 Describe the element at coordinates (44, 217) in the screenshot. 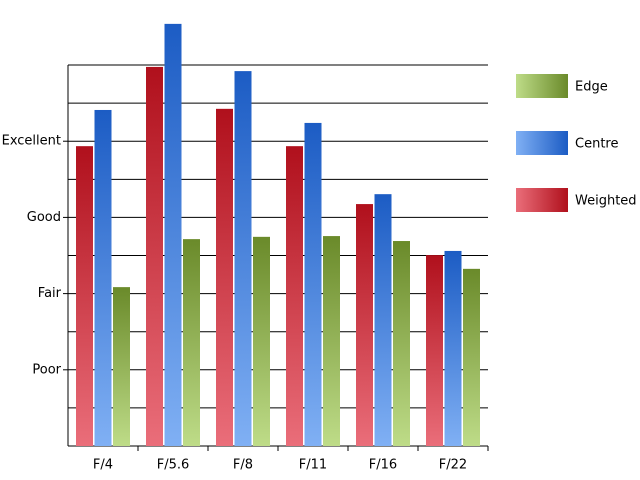

I see `y-tick-label: Good` at that location.